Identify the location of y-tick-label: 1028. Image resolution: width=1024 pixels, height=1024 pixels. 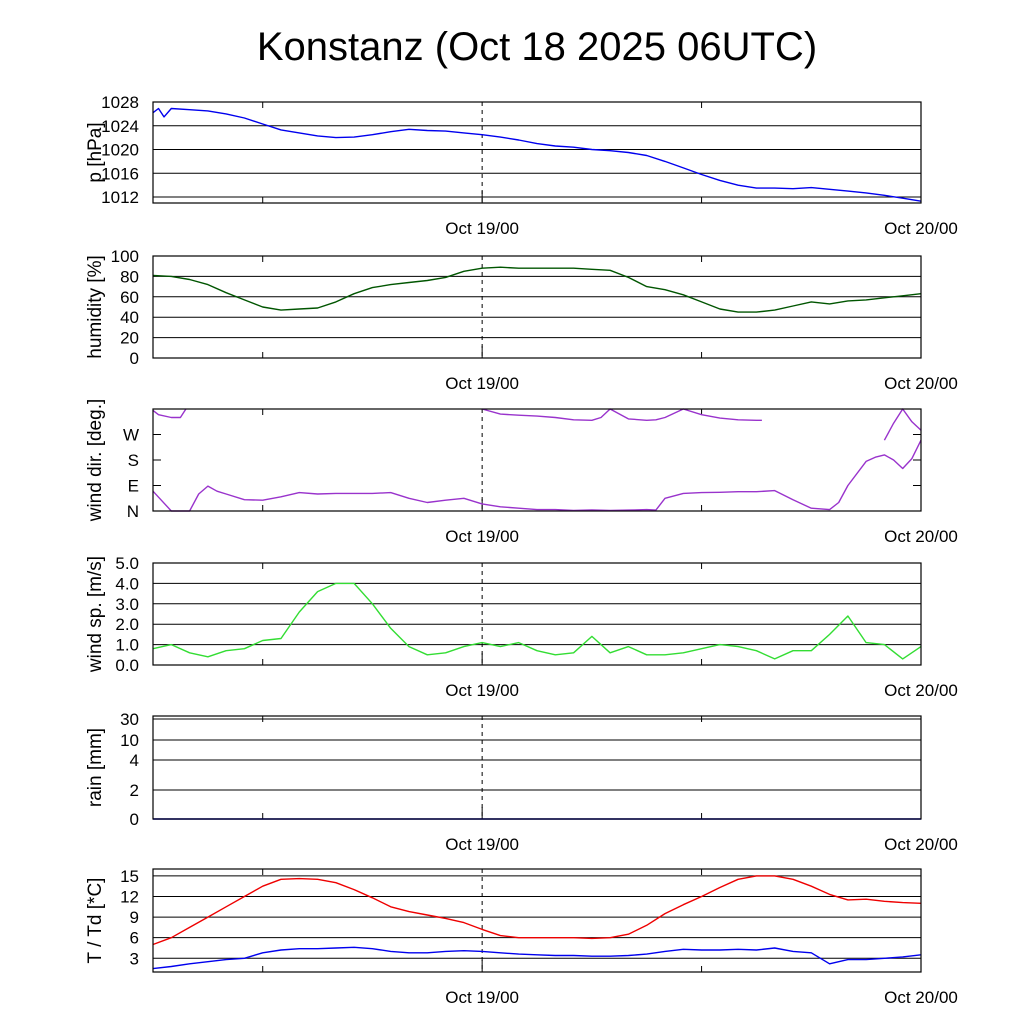
(120, 102).